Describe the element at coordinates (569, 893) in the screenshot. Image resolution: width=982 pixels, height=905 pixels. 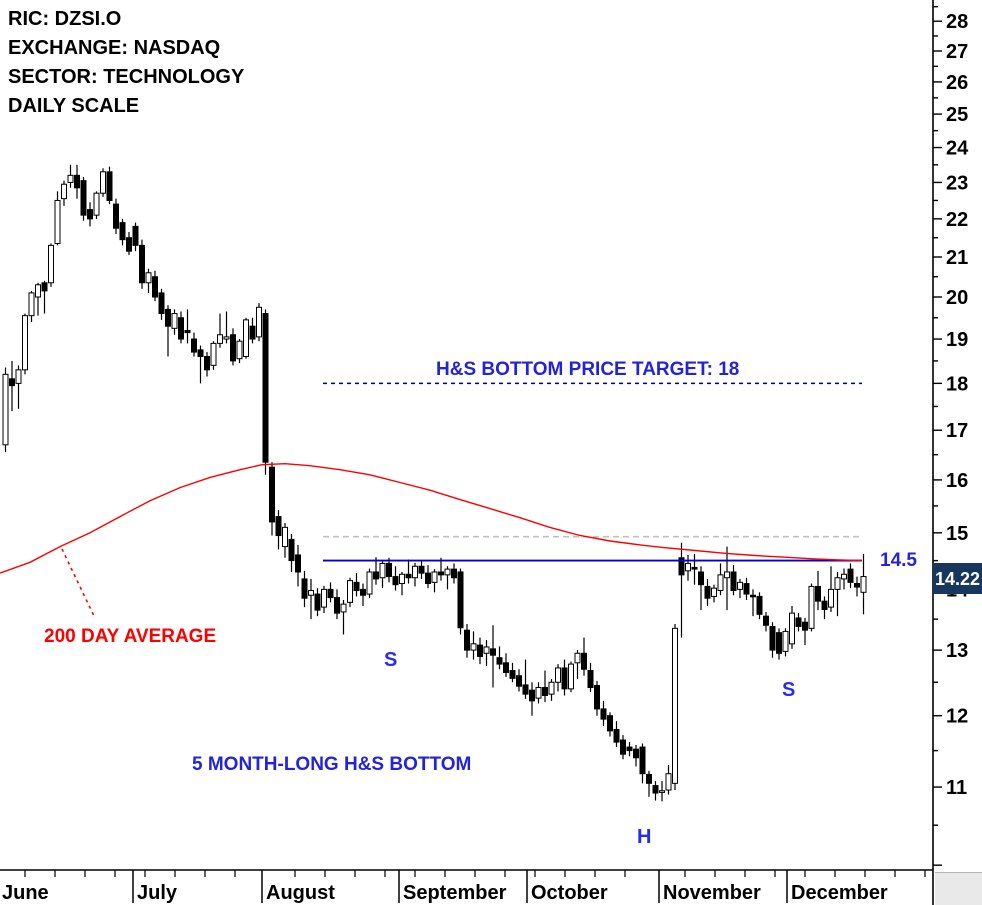
I see `svg-text: October` at that location.